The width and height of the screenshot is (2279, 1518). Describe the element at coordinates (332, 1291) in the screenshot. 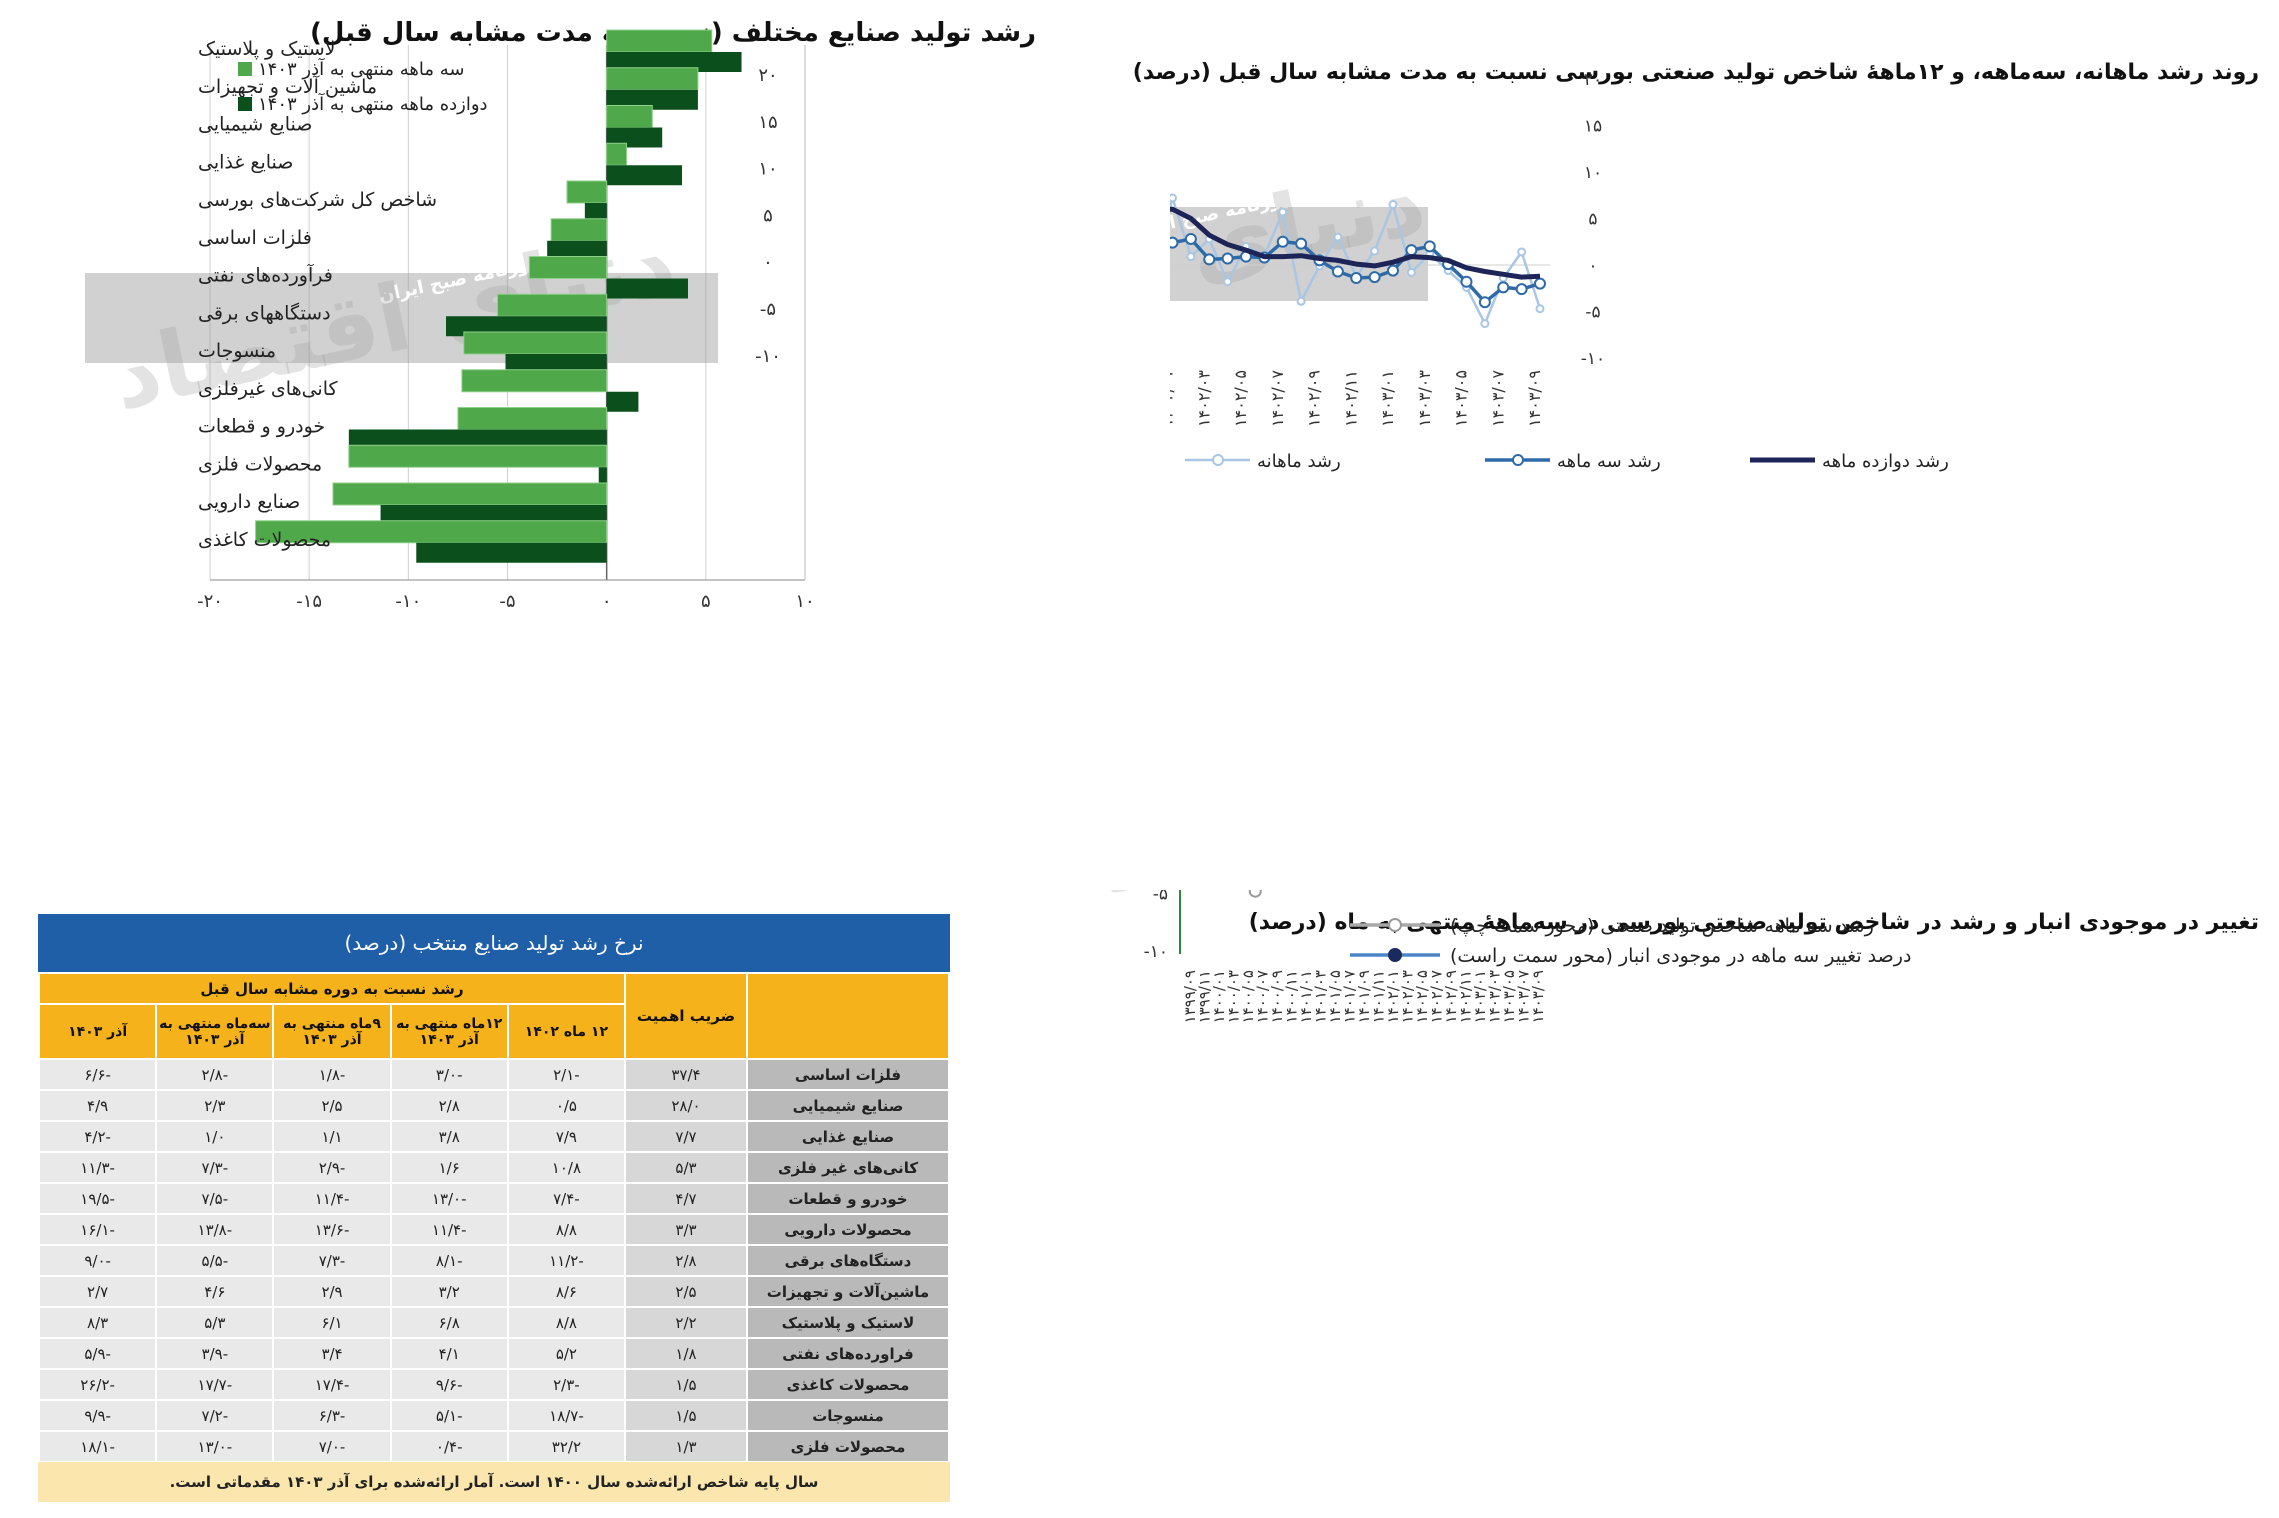

I see `value-cell: ۲/۹` at that location.